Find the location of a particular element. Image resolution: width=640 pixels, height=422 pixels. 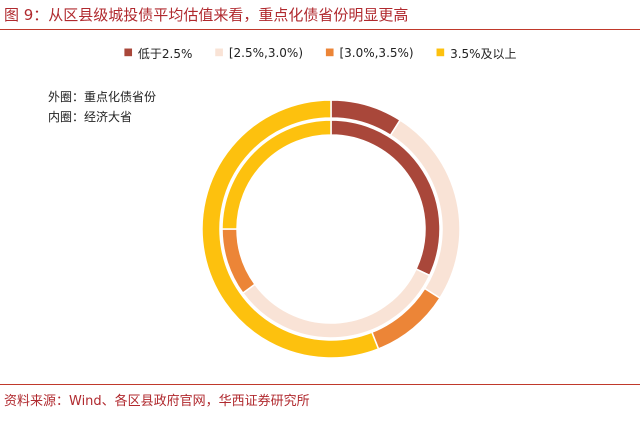

legend-item-3.0-3.5: ■ [3.0%,3.5%) is located at coordinates (369, 53).